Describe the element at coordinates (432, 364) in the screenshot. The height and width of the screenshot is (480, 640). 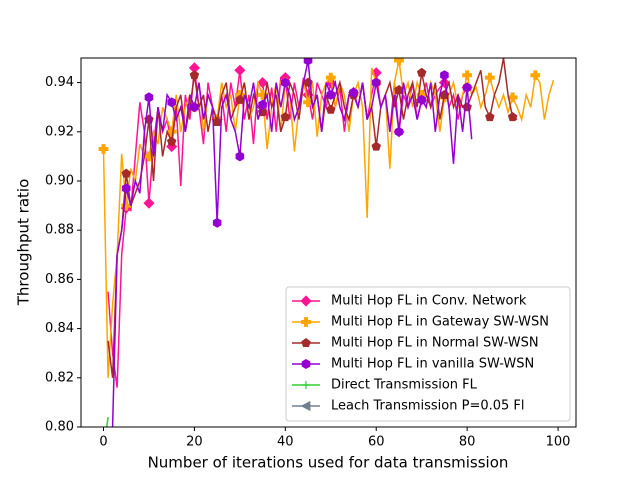
I see `legend-label: Multi Hop FL in vanilla SW-WSN` at that location.